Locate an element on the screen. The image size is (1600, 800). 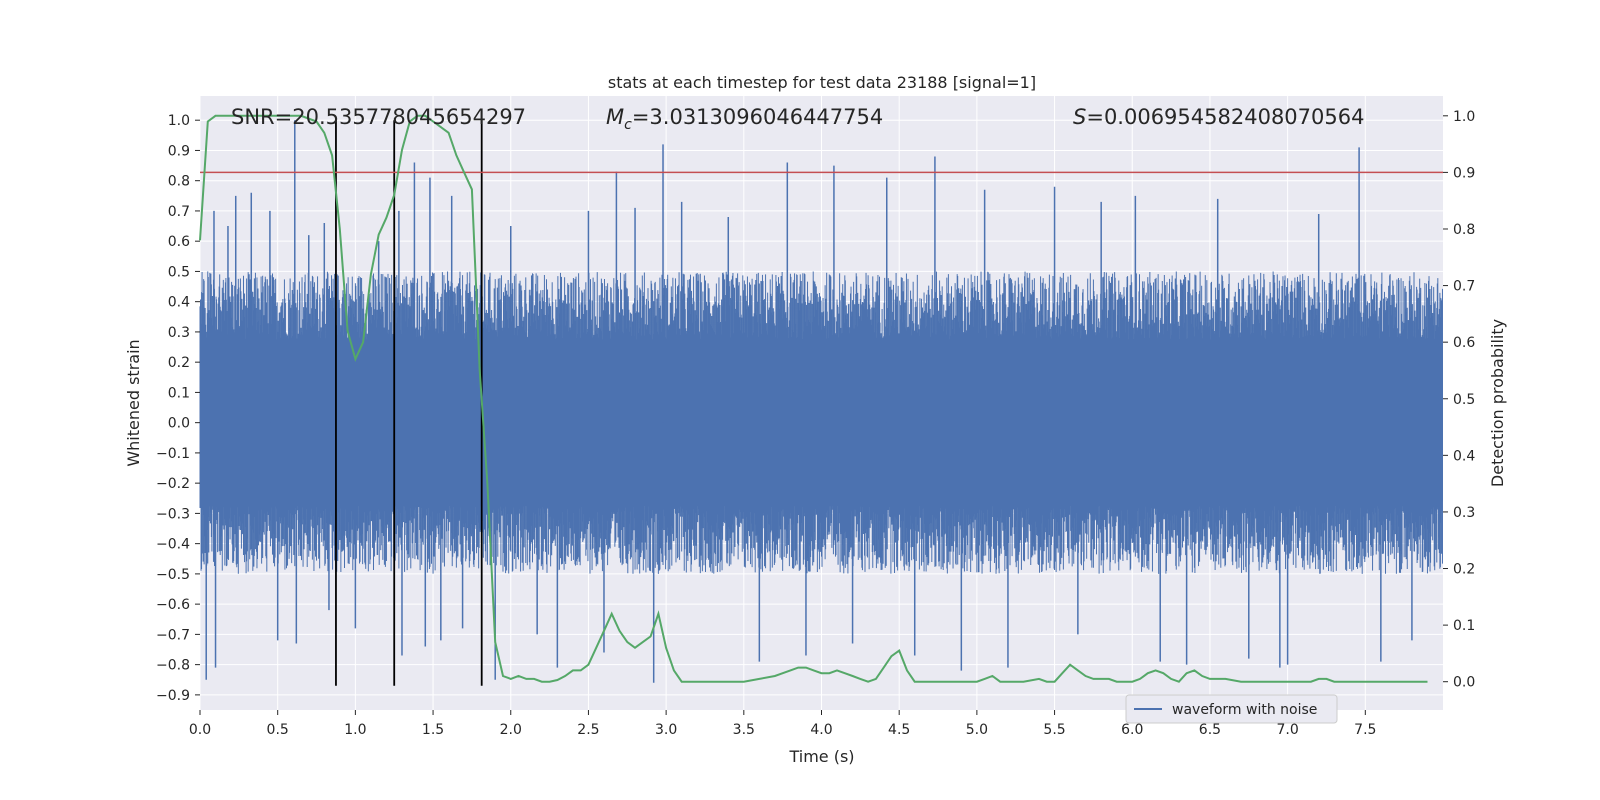
x-tick-label: 6.0 is located at coordinates (1132, 730).